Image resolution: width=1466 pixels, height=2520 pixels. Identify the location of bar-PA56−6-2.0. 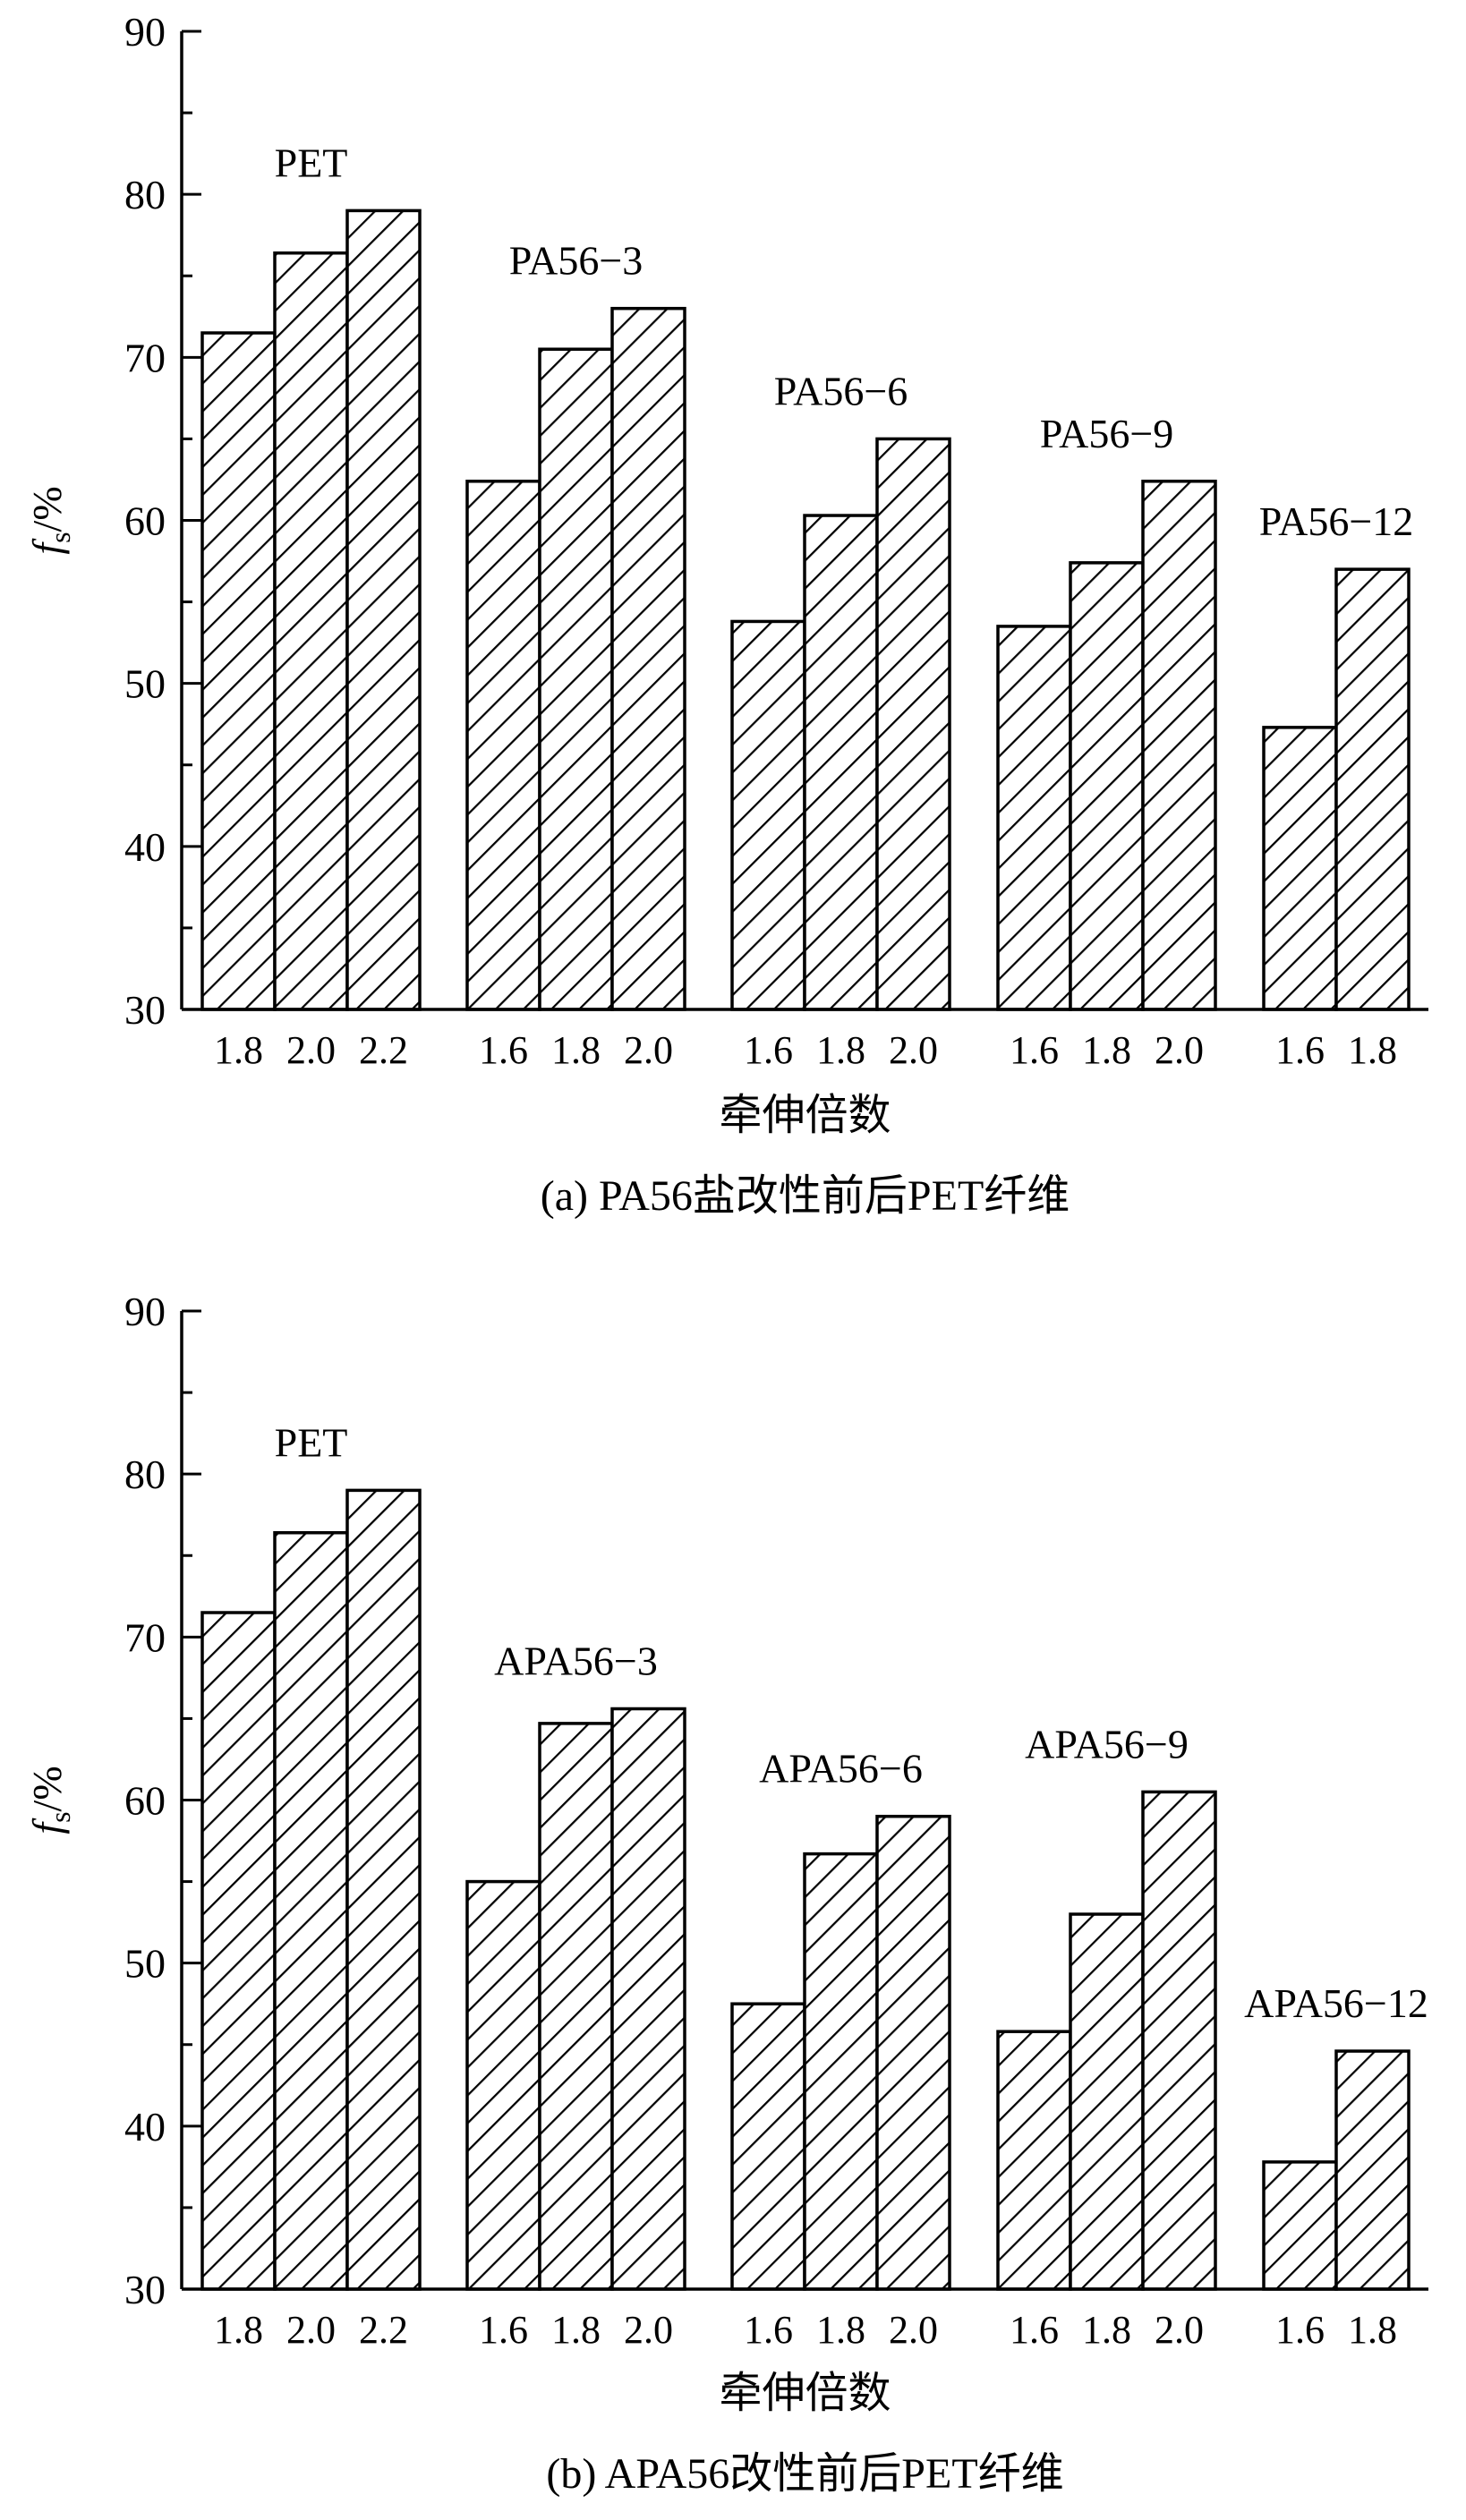
(913, 724).